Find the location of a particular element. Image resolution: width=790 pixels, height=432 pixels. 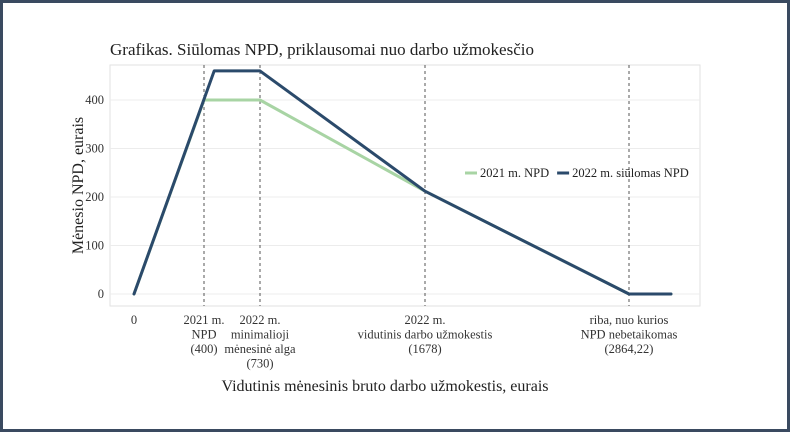

legend-label-1: 2021 m. NPD is located at coordinates (514, 173).